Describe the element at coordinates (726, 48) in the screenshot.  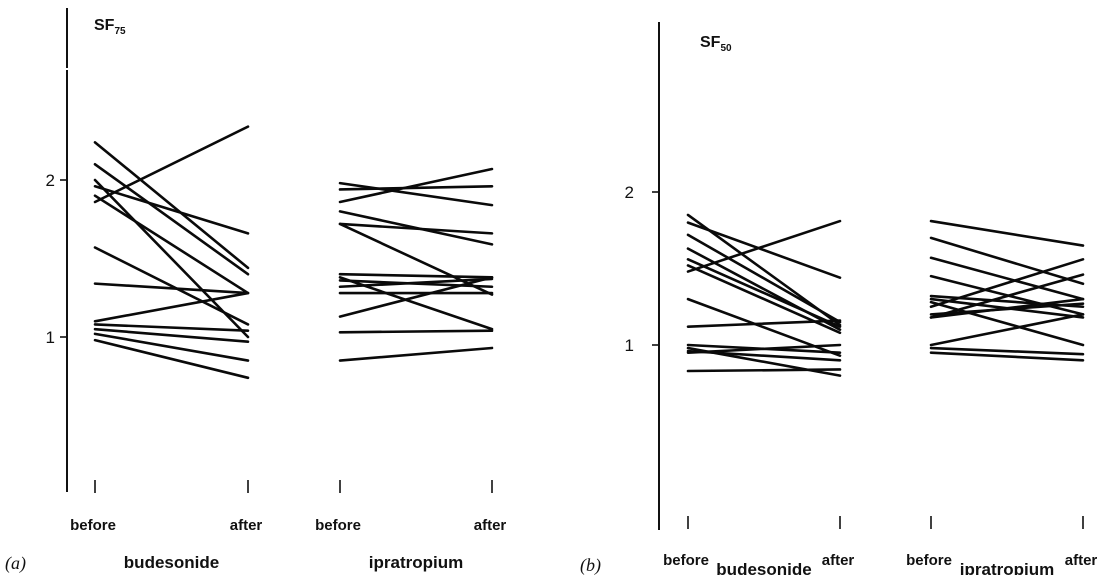
I see `panel-title-subscript: 50` at that location.